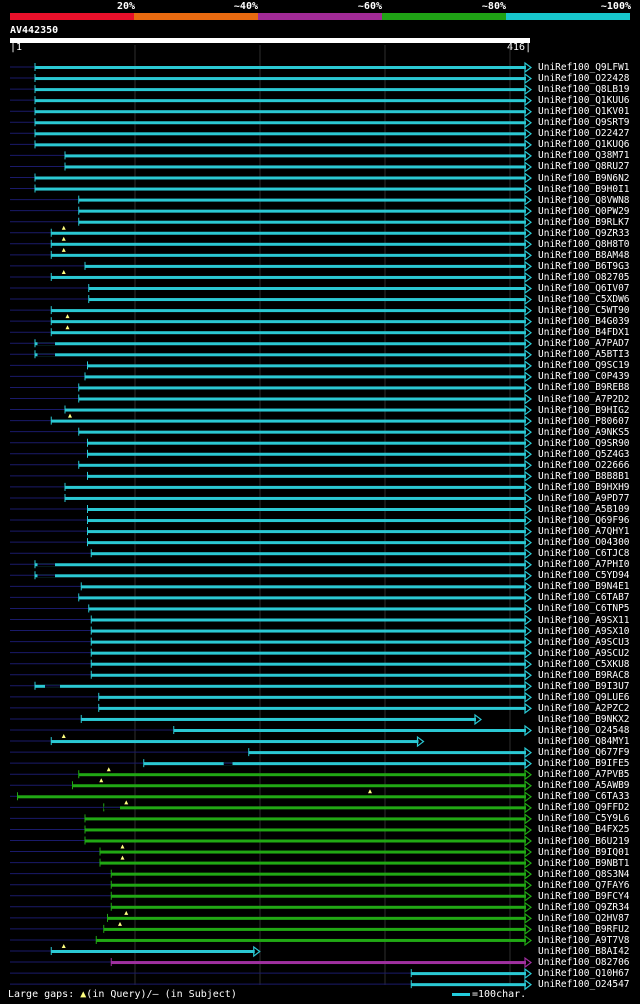 The height and width of the screenshot is (1004, 640). Describe the element at coordinates (584, 863) in the screenshot. I see `hit-label: UniRef100_B9NBT1` at that location.